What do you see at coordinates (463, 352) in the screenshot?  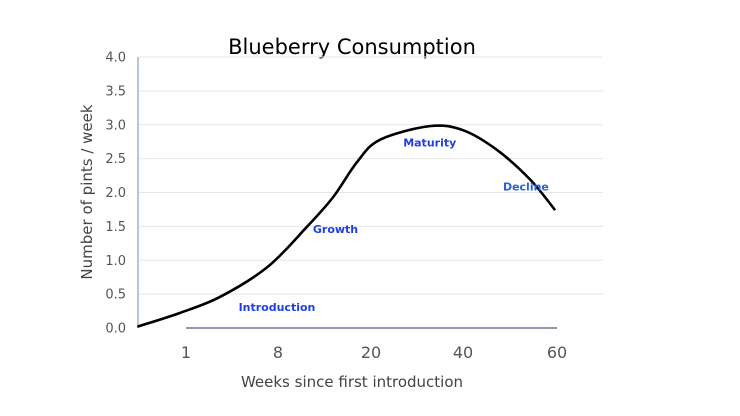 I see `x-tick-label: 40` at bounding box center [463, 352].